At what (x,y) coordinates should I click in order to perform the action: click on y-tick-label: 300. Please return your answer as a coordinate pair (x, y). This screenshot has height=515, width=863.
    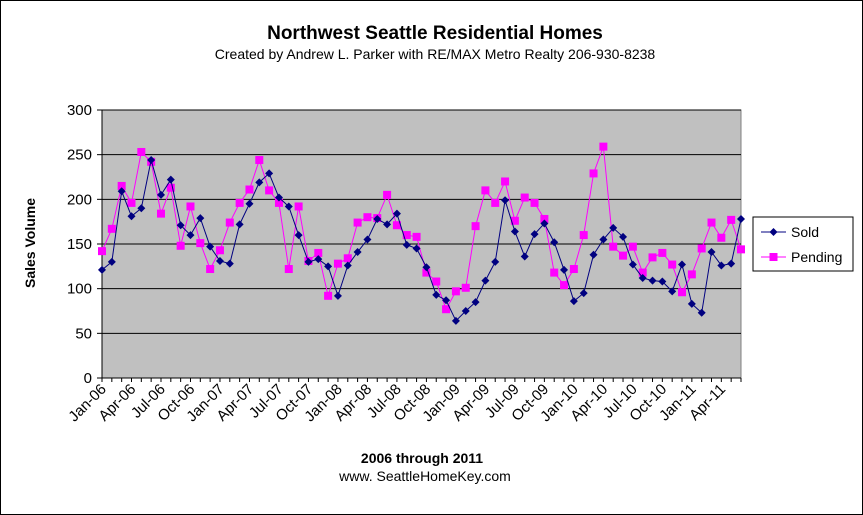
    Looking at the image, I should click on (79, 110).